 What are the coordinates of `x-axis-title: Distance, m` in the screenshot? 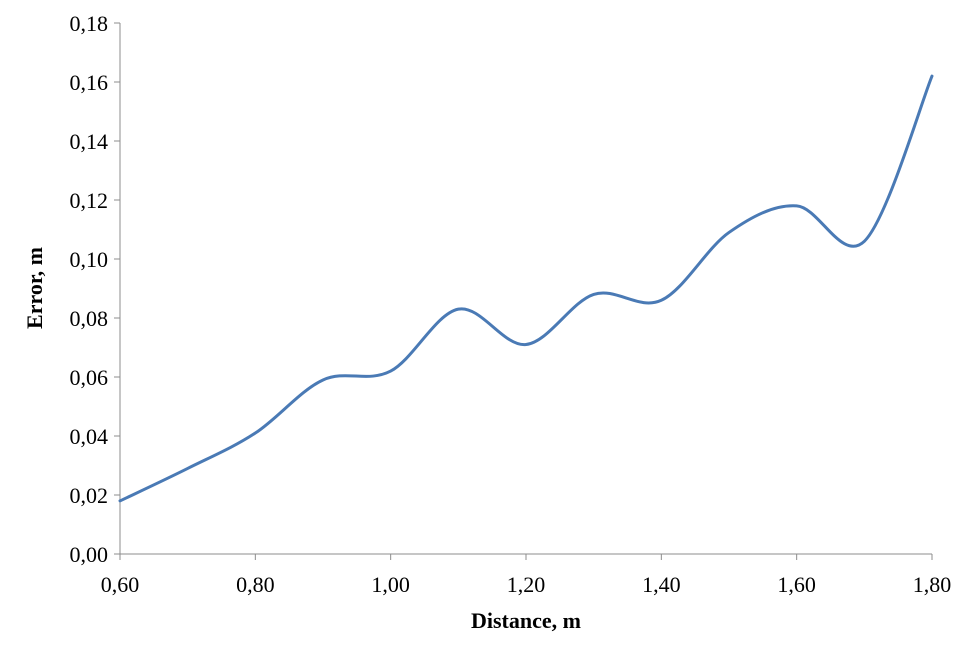 It's located at (526, 620).